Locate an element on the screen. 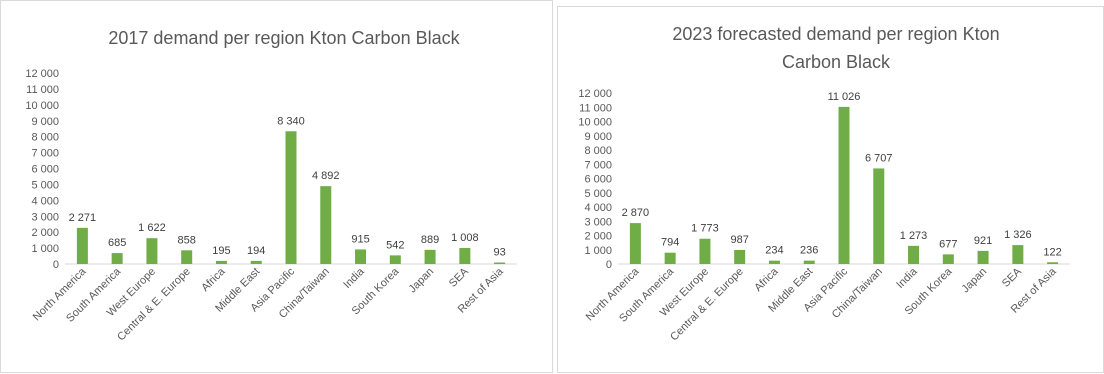 The width and height of the screenshot is (1104, 374). chart-0-data-label: 685 is located at coordinates (117, 243).